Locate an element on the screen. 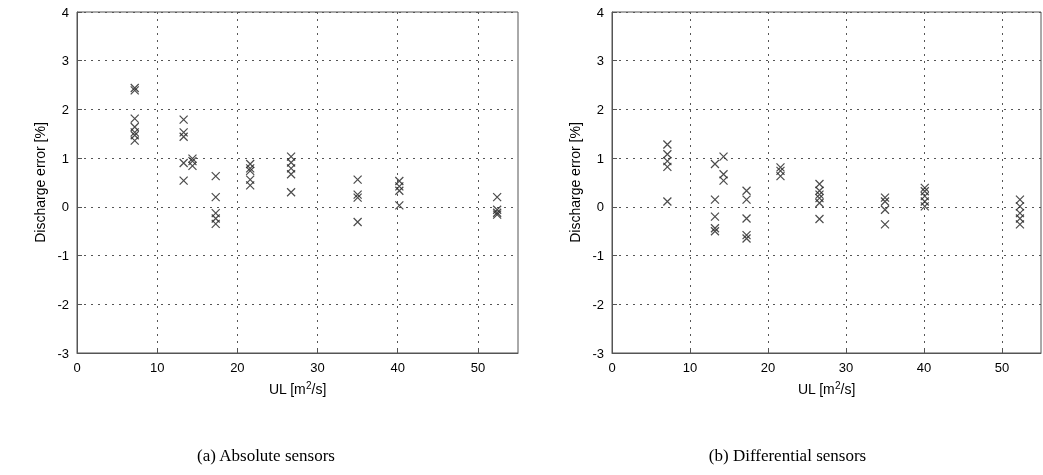 This screenshot has height=475, width=1043. text: (a) Absolute sensors is located at coordinates (266, 455).